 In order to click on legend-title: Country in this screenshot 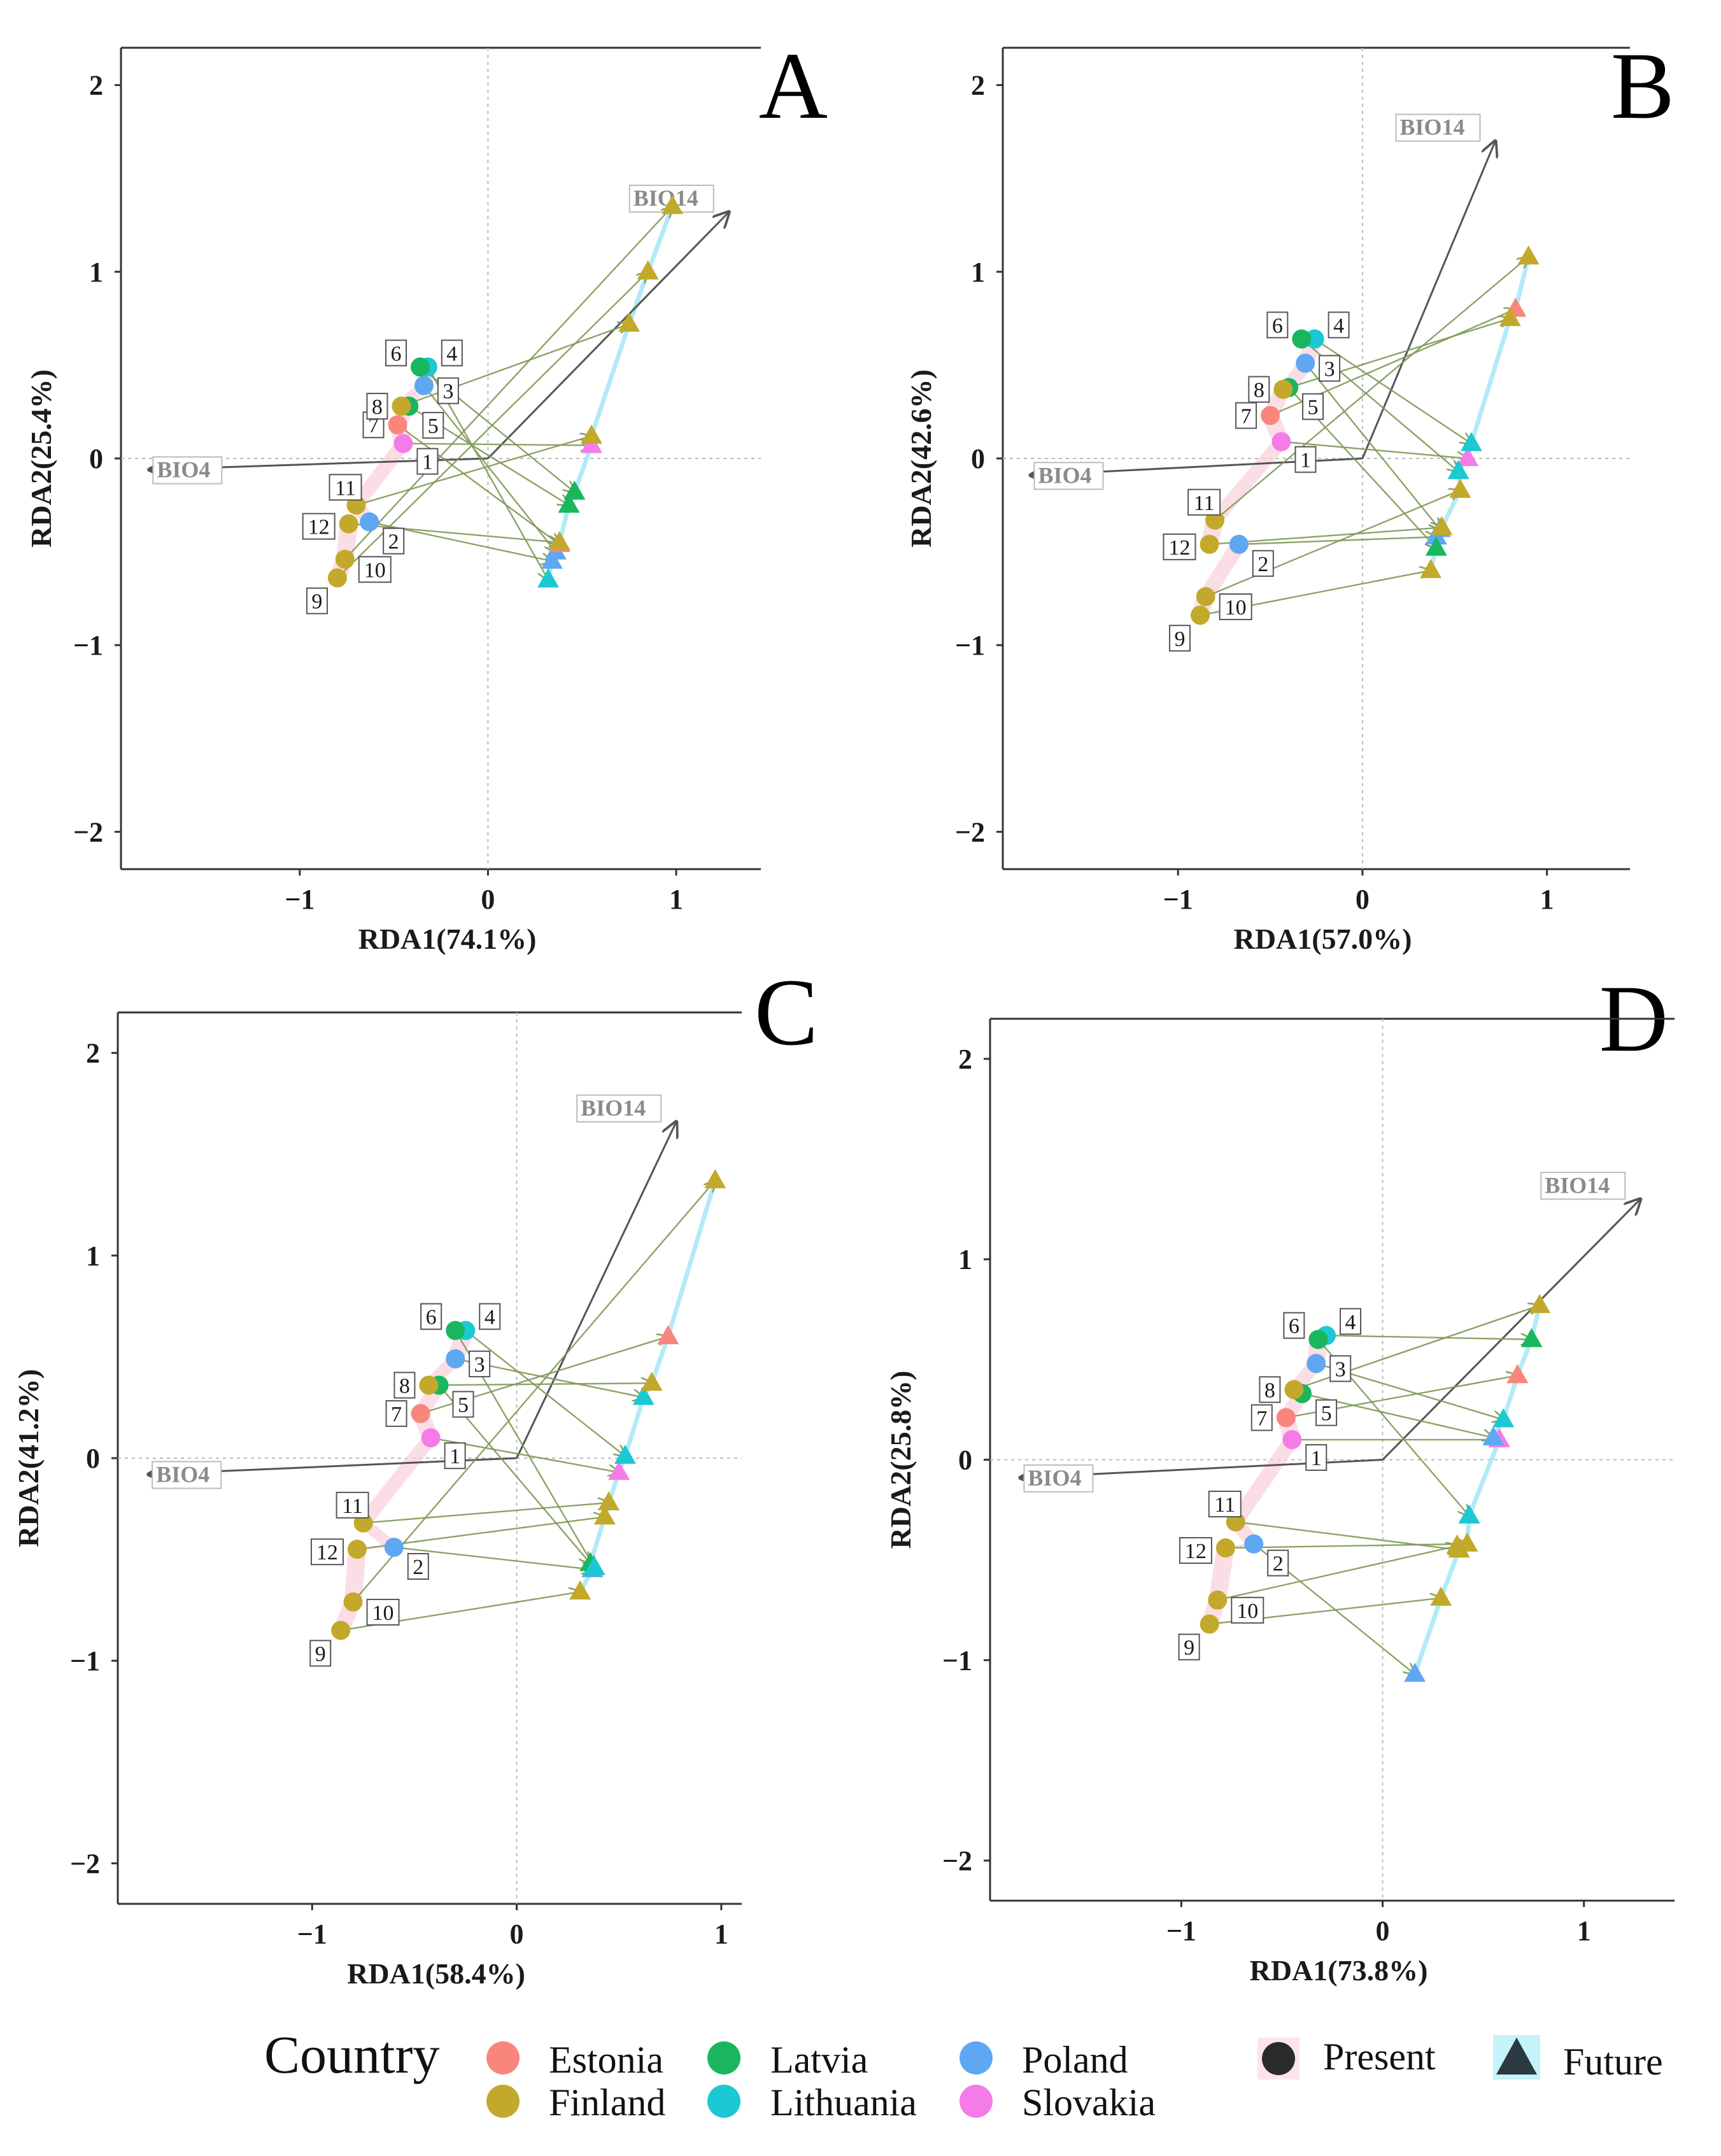, I will do `click(351, 2055)`.